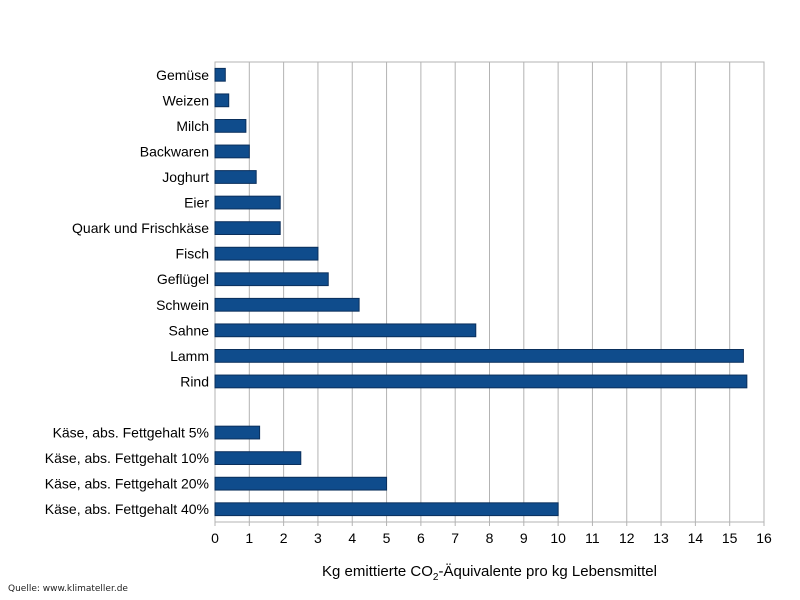  Describe the element at coordinates (436, 577) in the screenshot. I see `x-axis-title-subscript: 2` at that location.